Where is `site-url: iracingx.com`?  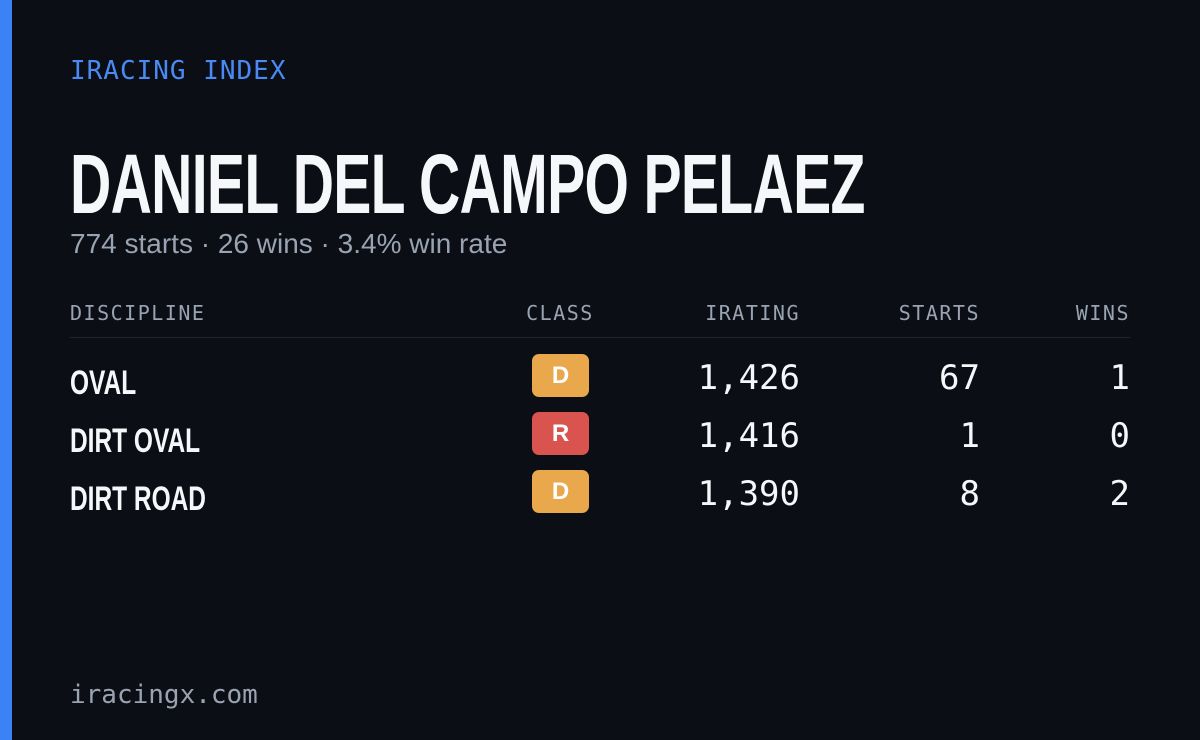
site-url: iracingx.com is located at coordinates (164, 695).